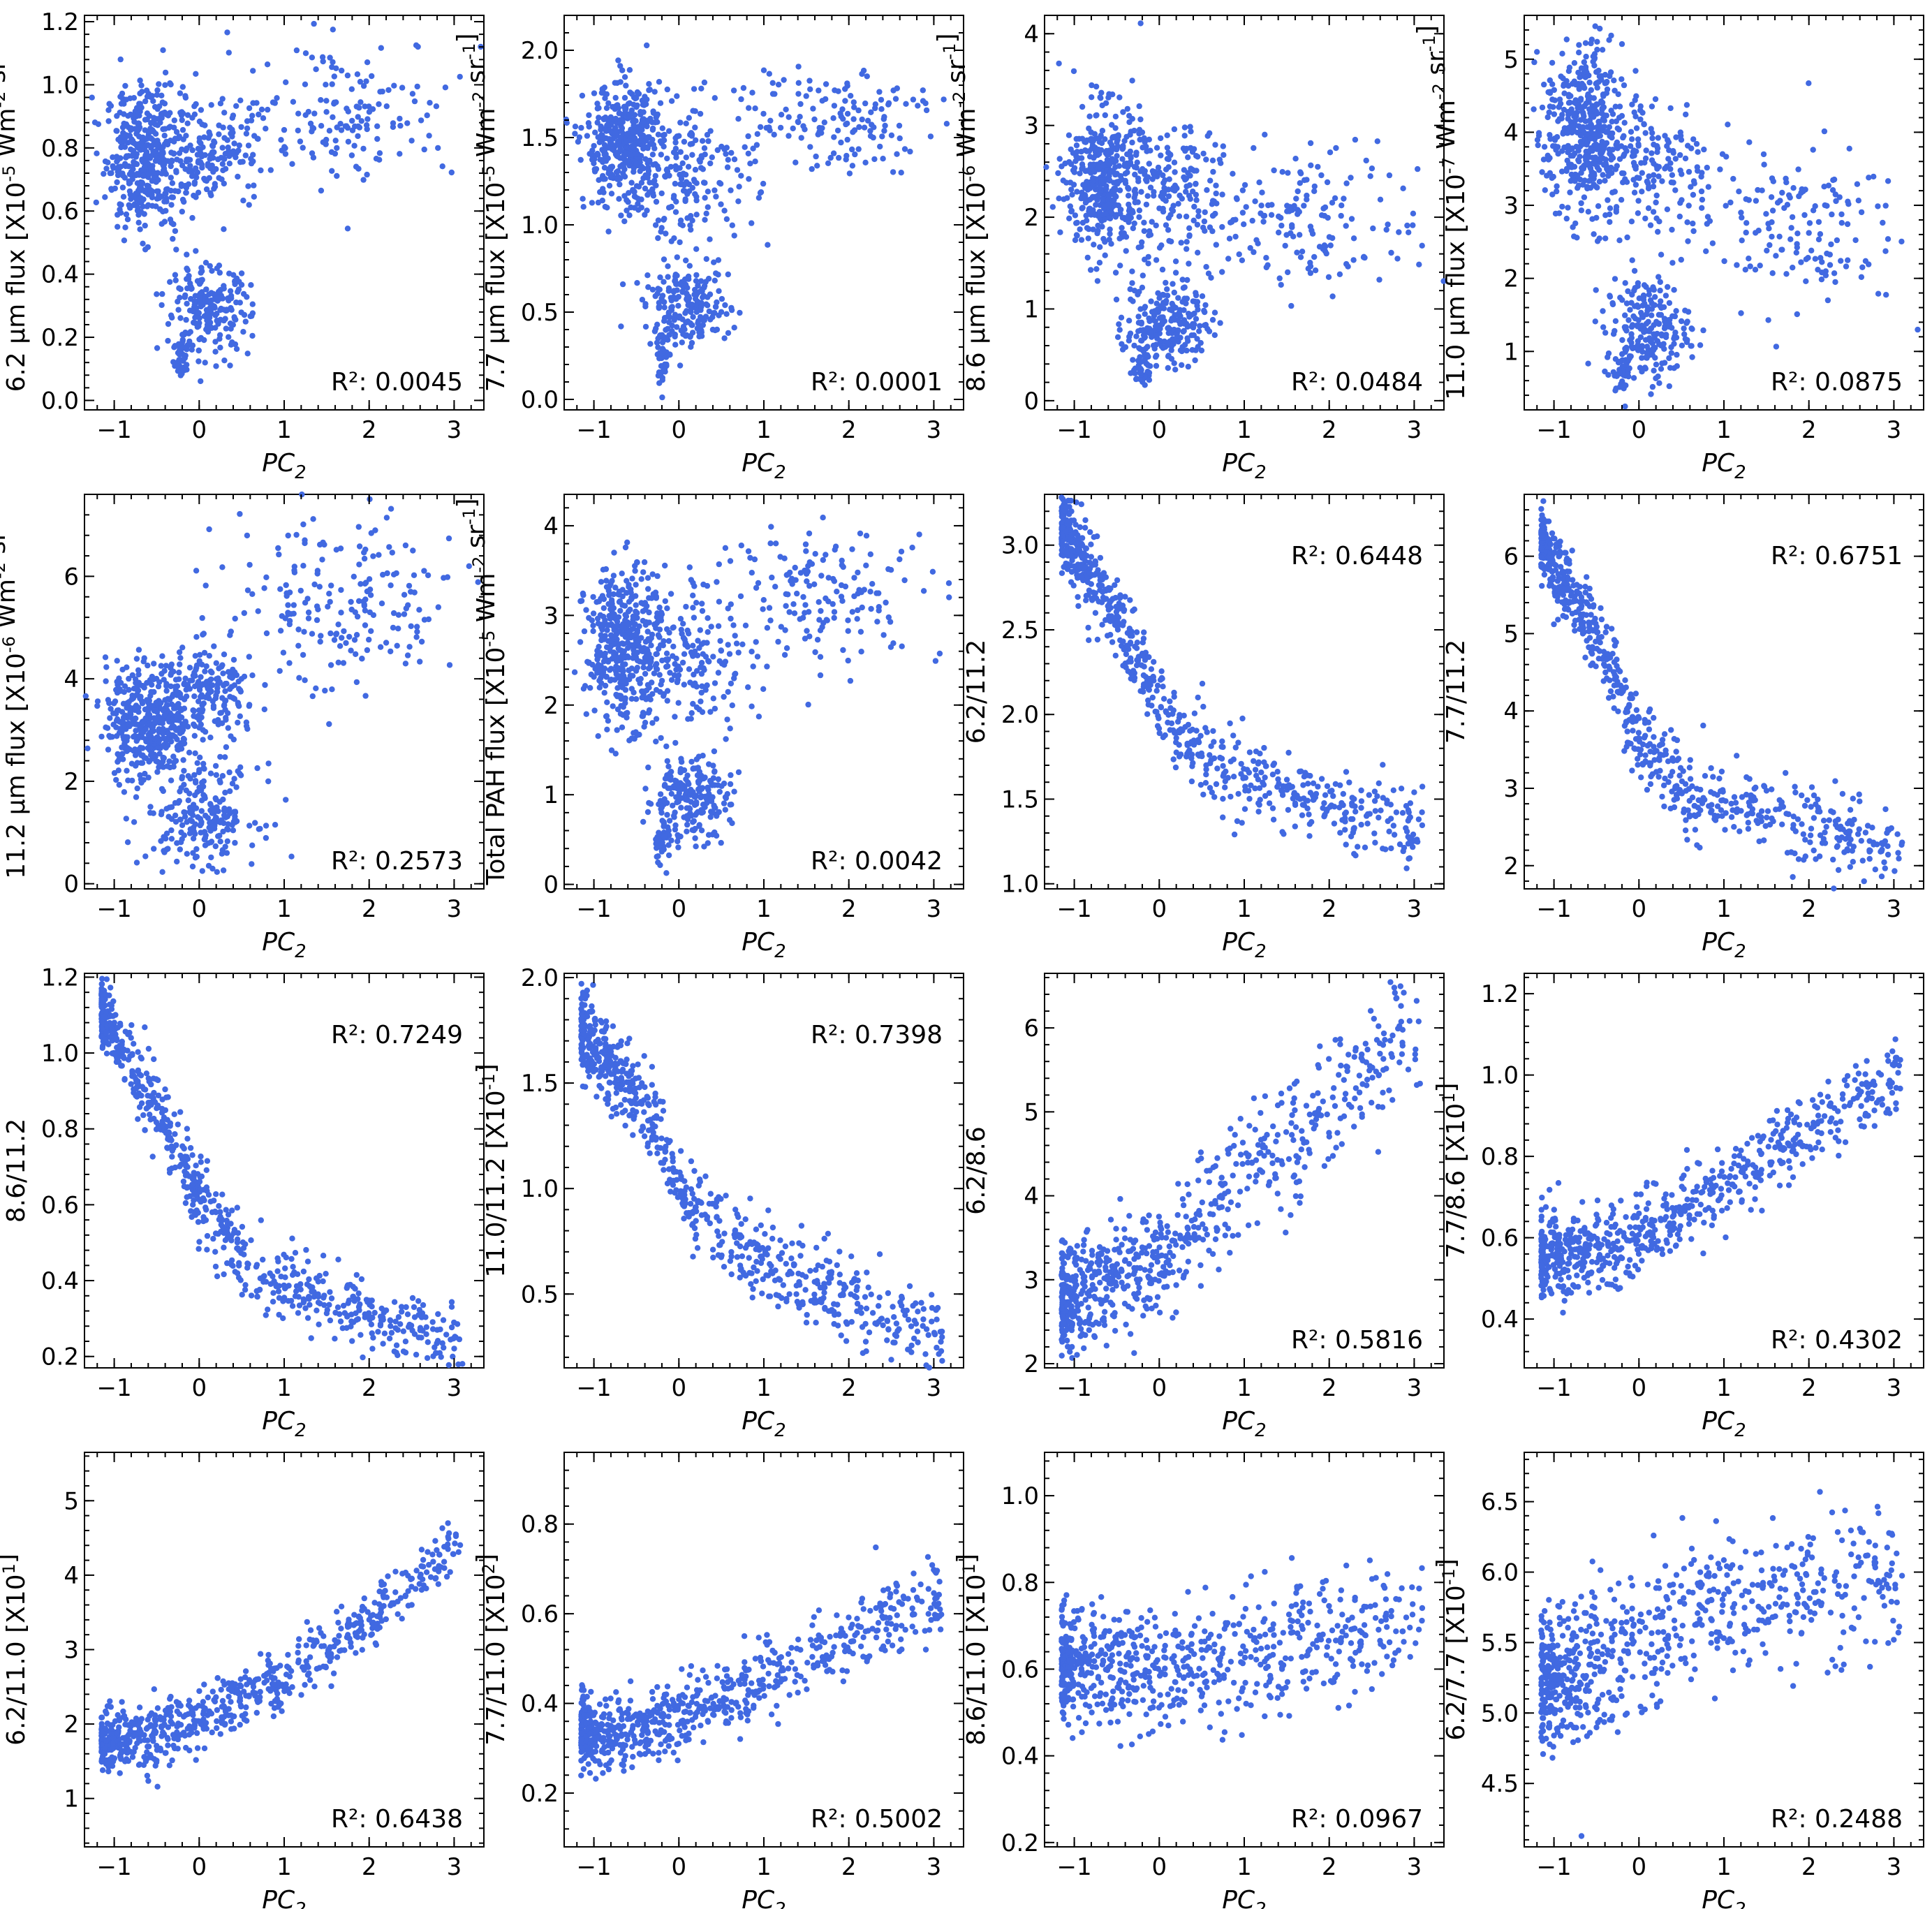 This screenshot has width=1932, height=1909. I want to click on x-tick-label: 3, so click(1415, 430).